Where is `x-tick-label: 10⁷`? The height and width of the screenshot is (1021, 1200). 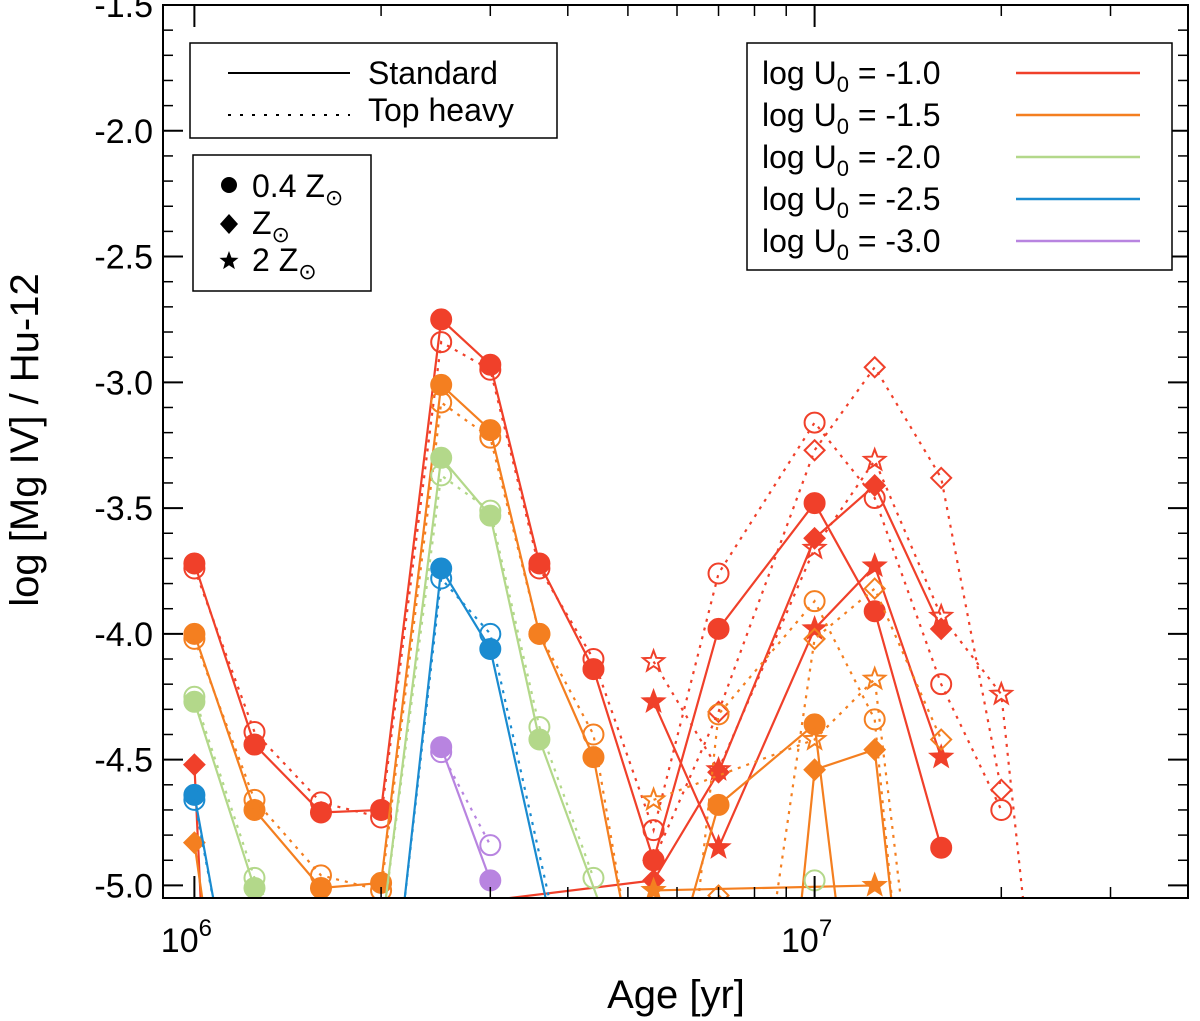
x-tick-label: 10⁷ is located at coordinates (806, 937).